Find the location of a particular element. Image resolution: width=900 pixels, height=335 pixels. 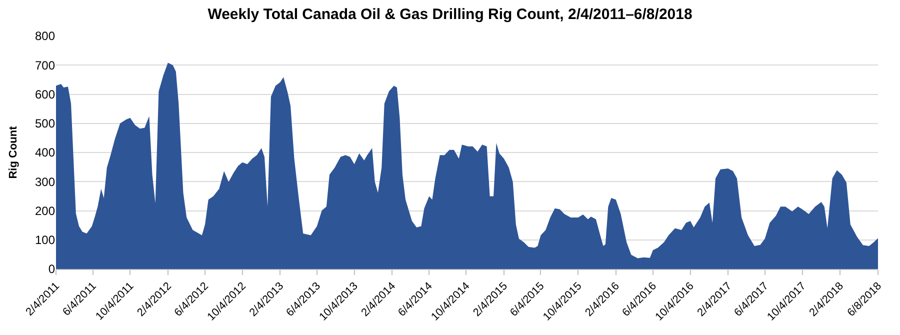

y-tick-label: 500 is located at coordinates (45, 123).